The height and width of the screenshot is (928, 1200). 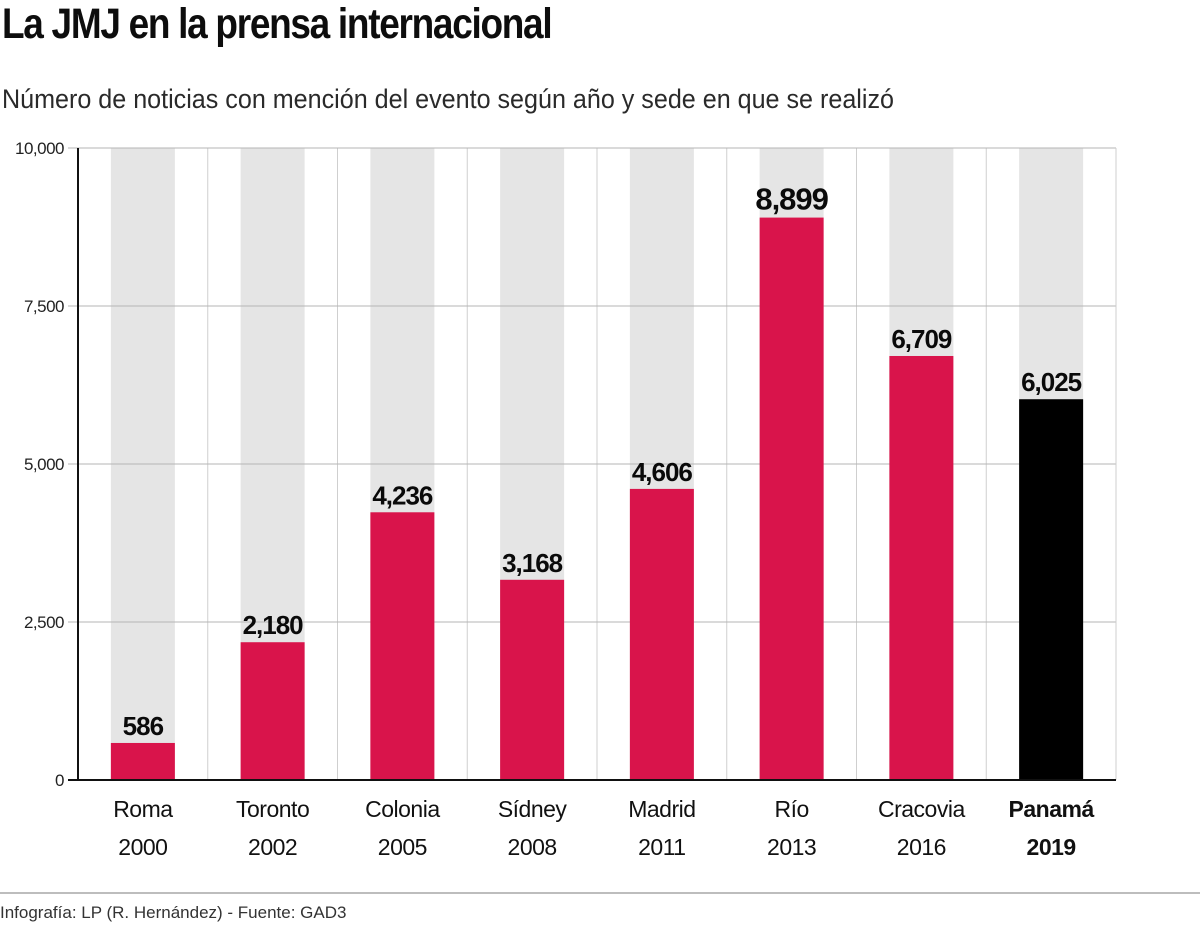 I want to click on category-year-label: 2013, so click(x=791, y=847).